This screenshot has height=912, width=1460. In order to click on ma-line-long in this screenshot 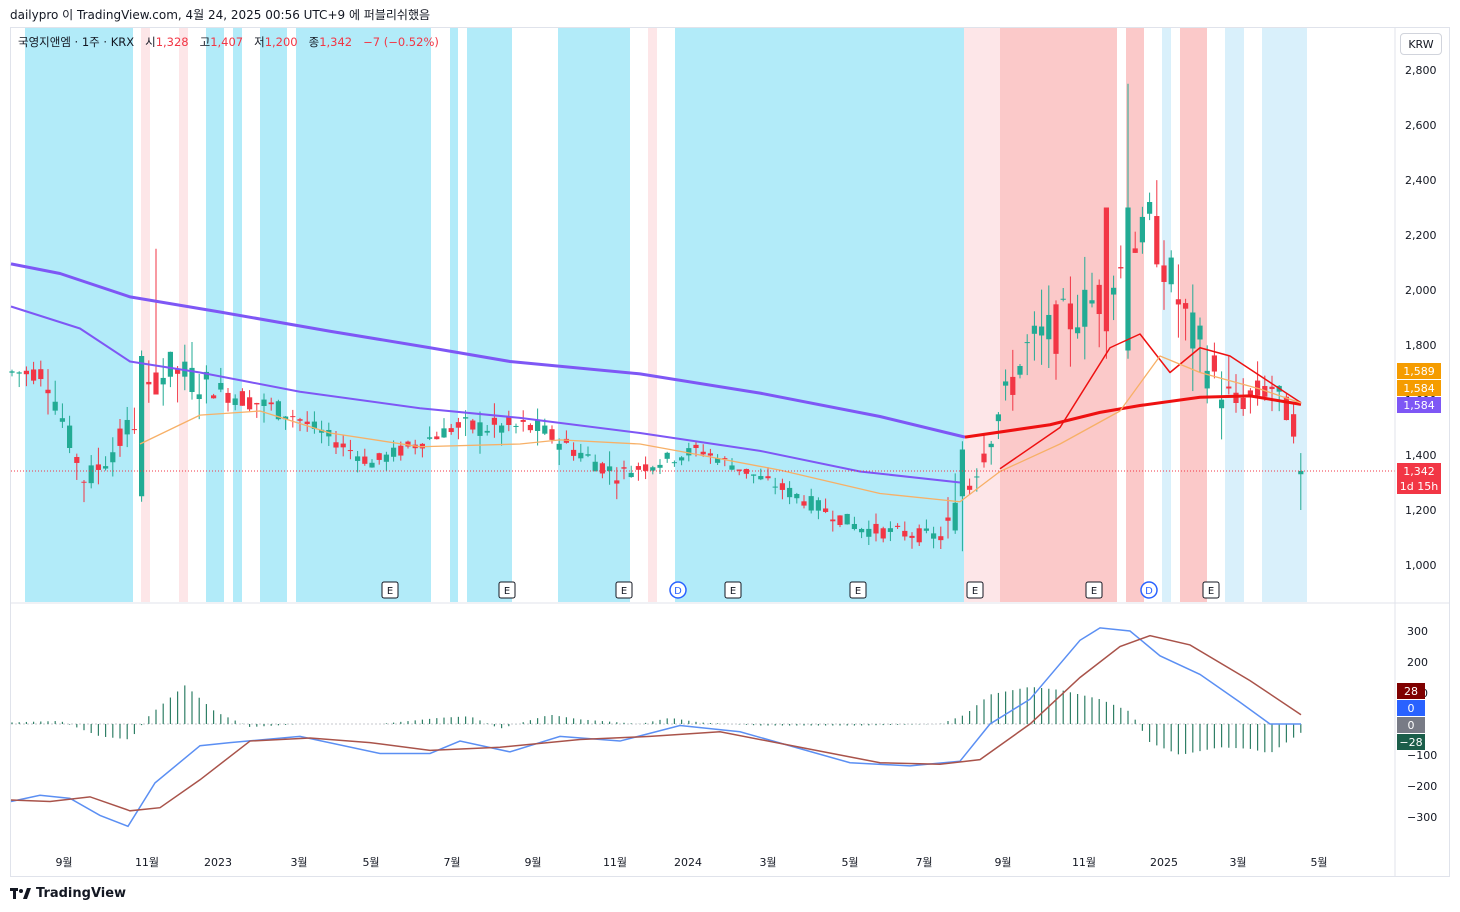, I will do `click(488, 350)`.